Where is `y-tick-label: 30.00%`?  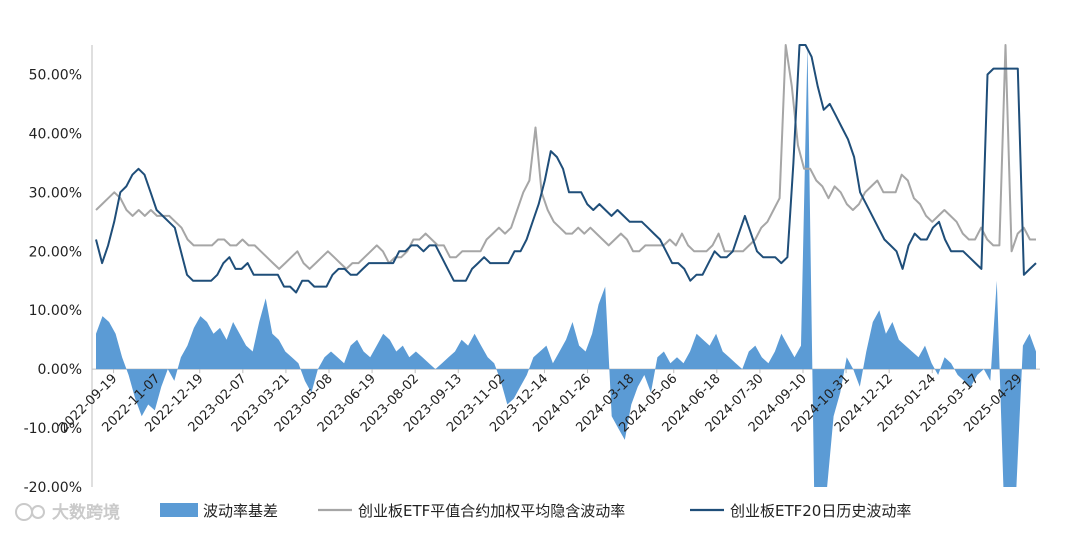
y-tick-label: 30.00% is located at coordinates (55, 193).